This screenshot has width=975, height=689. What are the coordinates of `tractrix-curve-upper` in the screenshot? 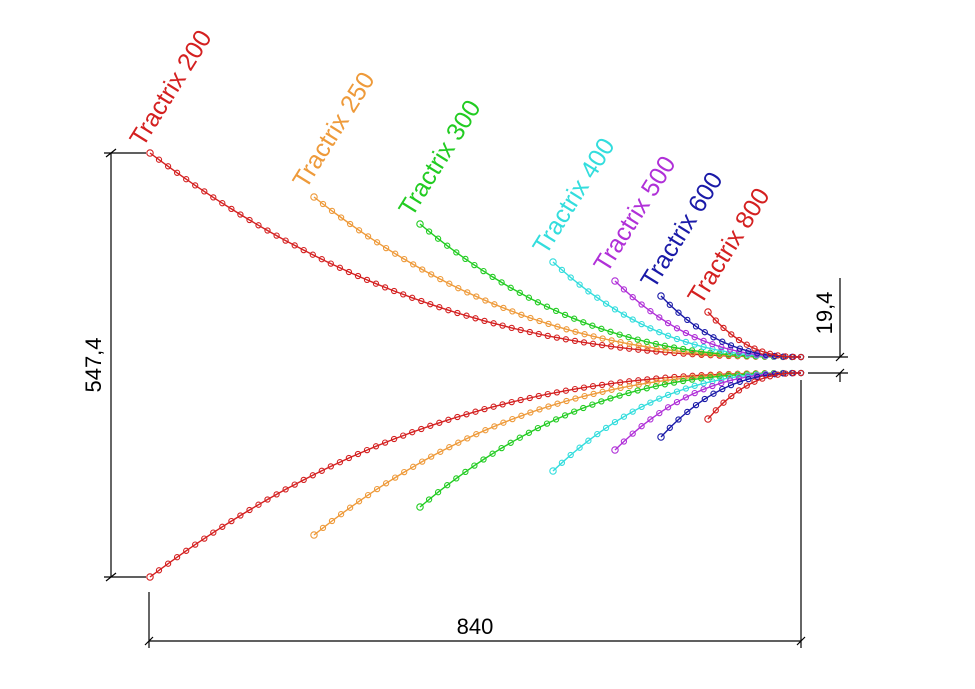 It's located at (557, 277).